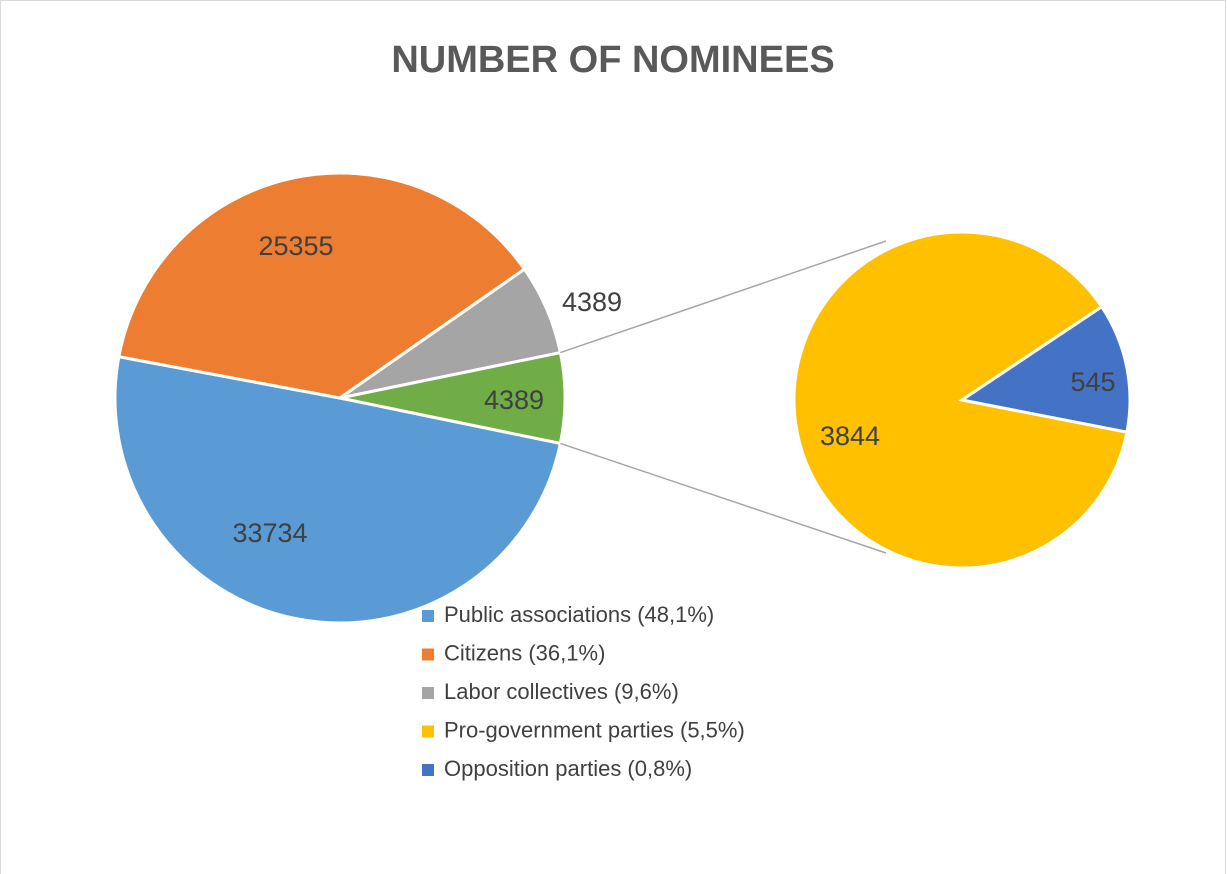 This screenshot has height=874, width=1227. What do you see at coordinates (579, 614) in the screenshot?
I see `legend-label: Public associations (48,1%)` at bounding box center [579, 614].